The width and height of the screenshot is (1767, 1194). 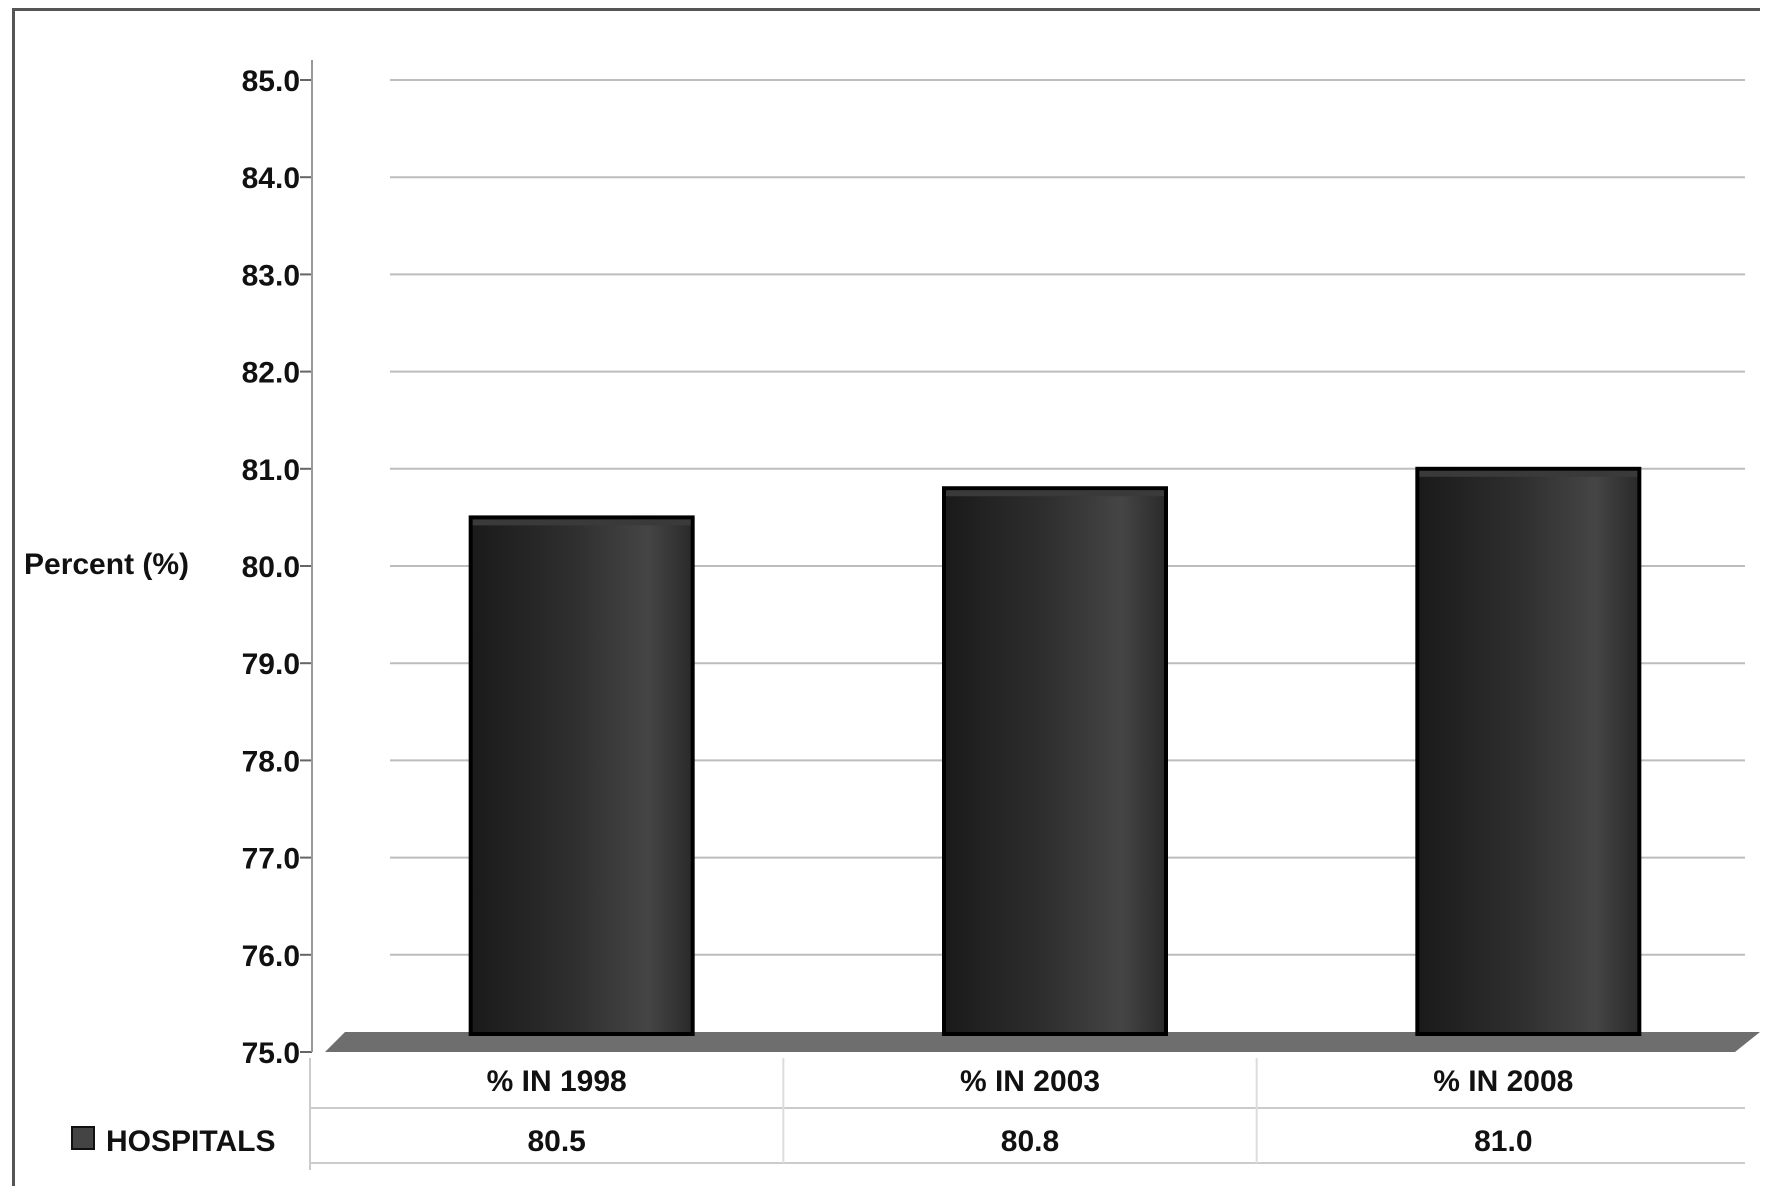 I want to click on y-tick-label: 75.0, so click(x=271, y=1053).